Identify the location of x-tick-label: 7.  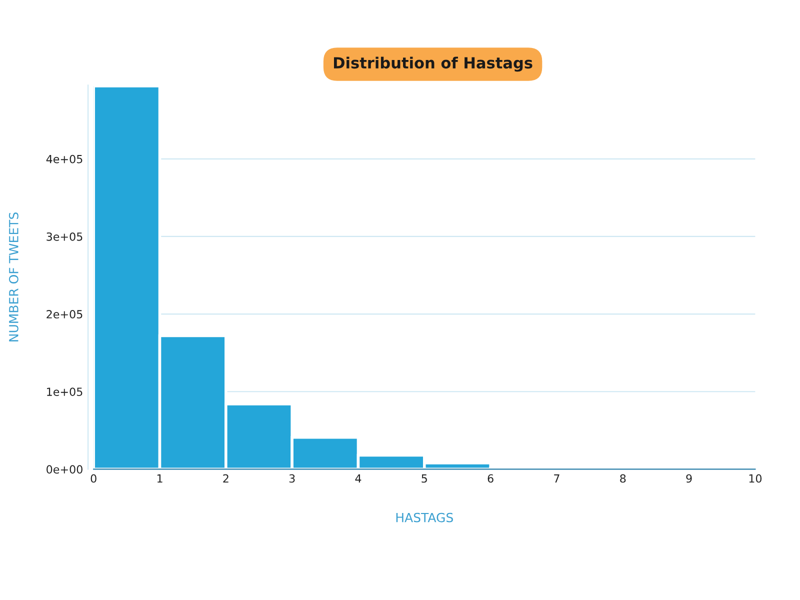
(557, 478).